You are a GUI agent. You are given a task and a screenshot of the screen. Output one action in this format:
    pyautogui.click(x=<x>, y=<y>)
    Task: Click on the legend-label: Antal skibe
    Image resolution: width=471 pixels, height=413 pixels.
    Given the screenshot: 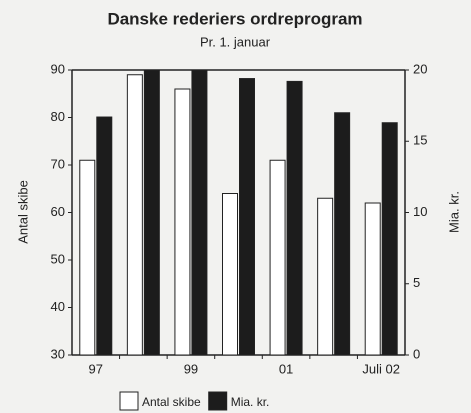 What is the action you would take?
    pyautogui.click(x=171, y=402)
    